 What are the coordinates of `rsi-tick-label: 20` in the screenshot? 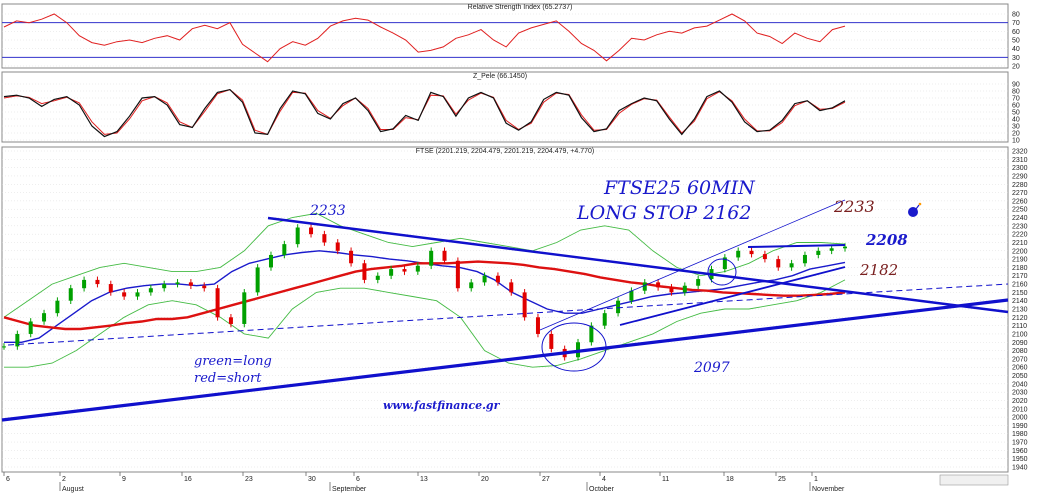 It's located at (1016, 67).